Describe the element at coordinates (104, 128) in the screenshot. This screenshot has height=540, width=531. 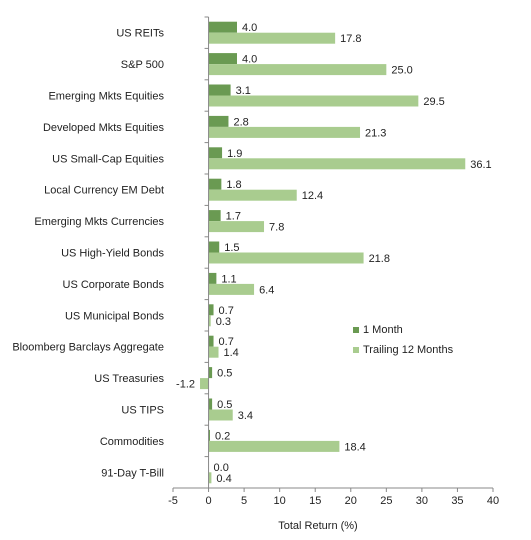
I see `category-label: Developed Mkts Equities` at that location.